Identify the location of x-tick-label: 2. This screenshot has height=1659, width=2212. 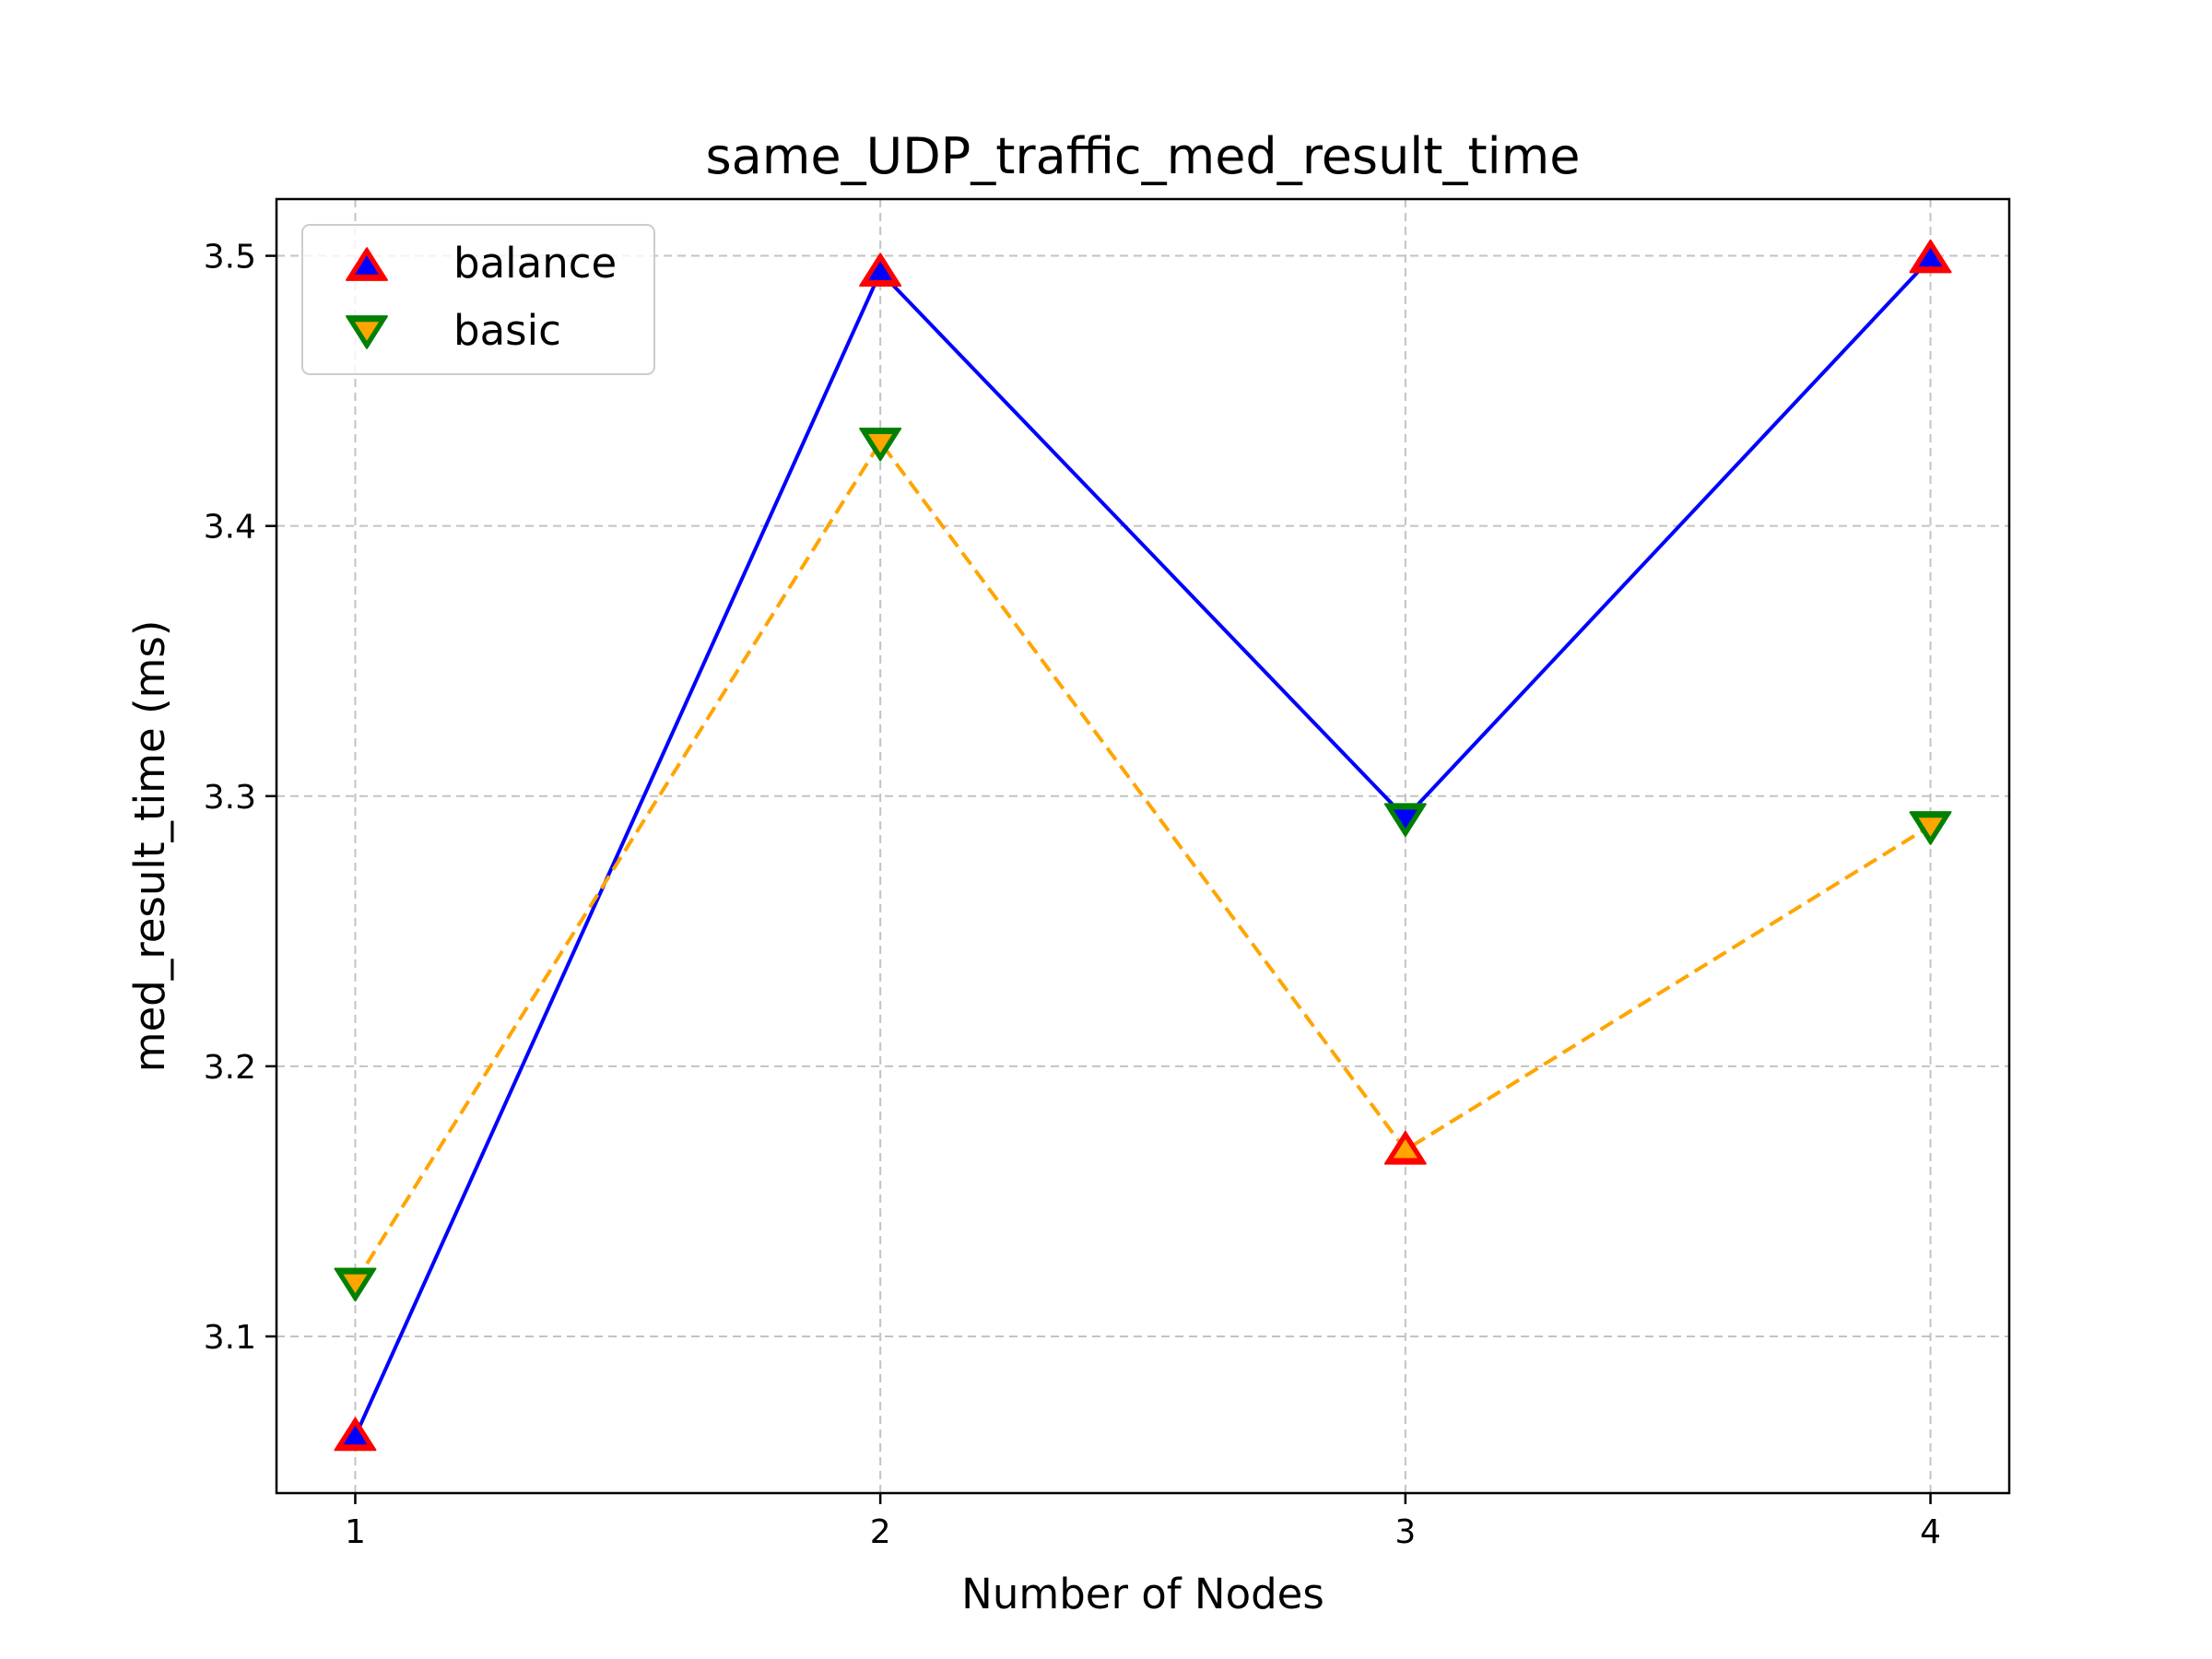
(880, 1532).